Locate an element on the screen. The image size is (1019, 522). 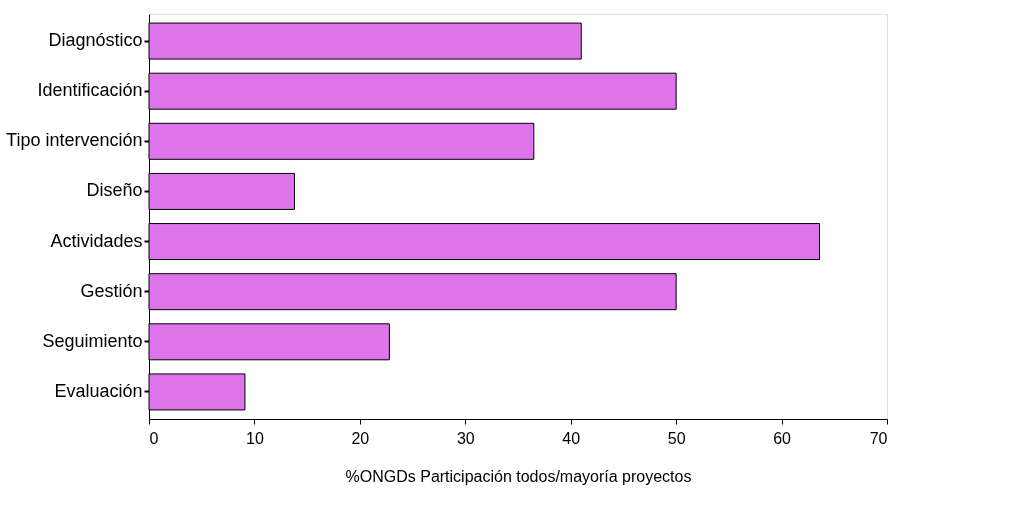
x-tick-label: 70 is located at coordinates (878, 438).